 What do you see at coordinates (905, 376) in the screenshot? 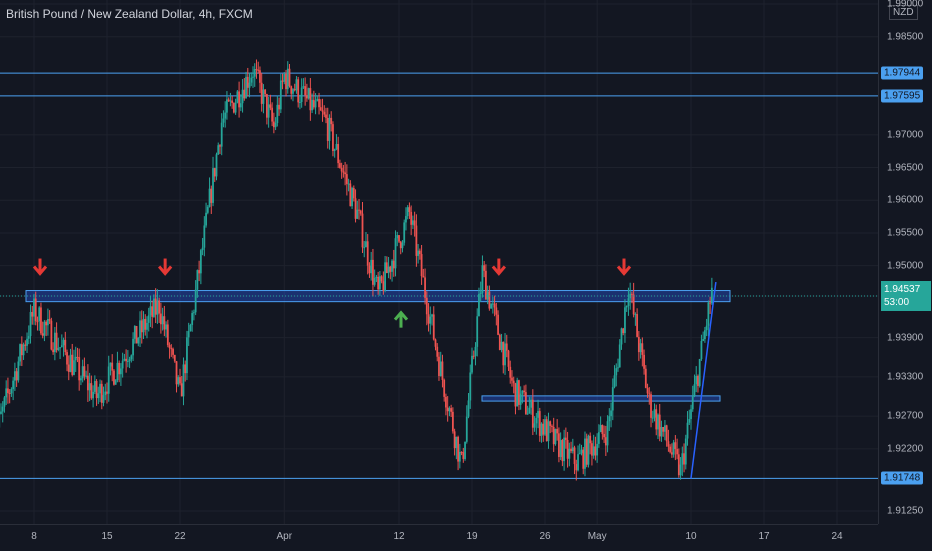
I see `price-tick-label: 1.93300` at bounding box center [905, 376].